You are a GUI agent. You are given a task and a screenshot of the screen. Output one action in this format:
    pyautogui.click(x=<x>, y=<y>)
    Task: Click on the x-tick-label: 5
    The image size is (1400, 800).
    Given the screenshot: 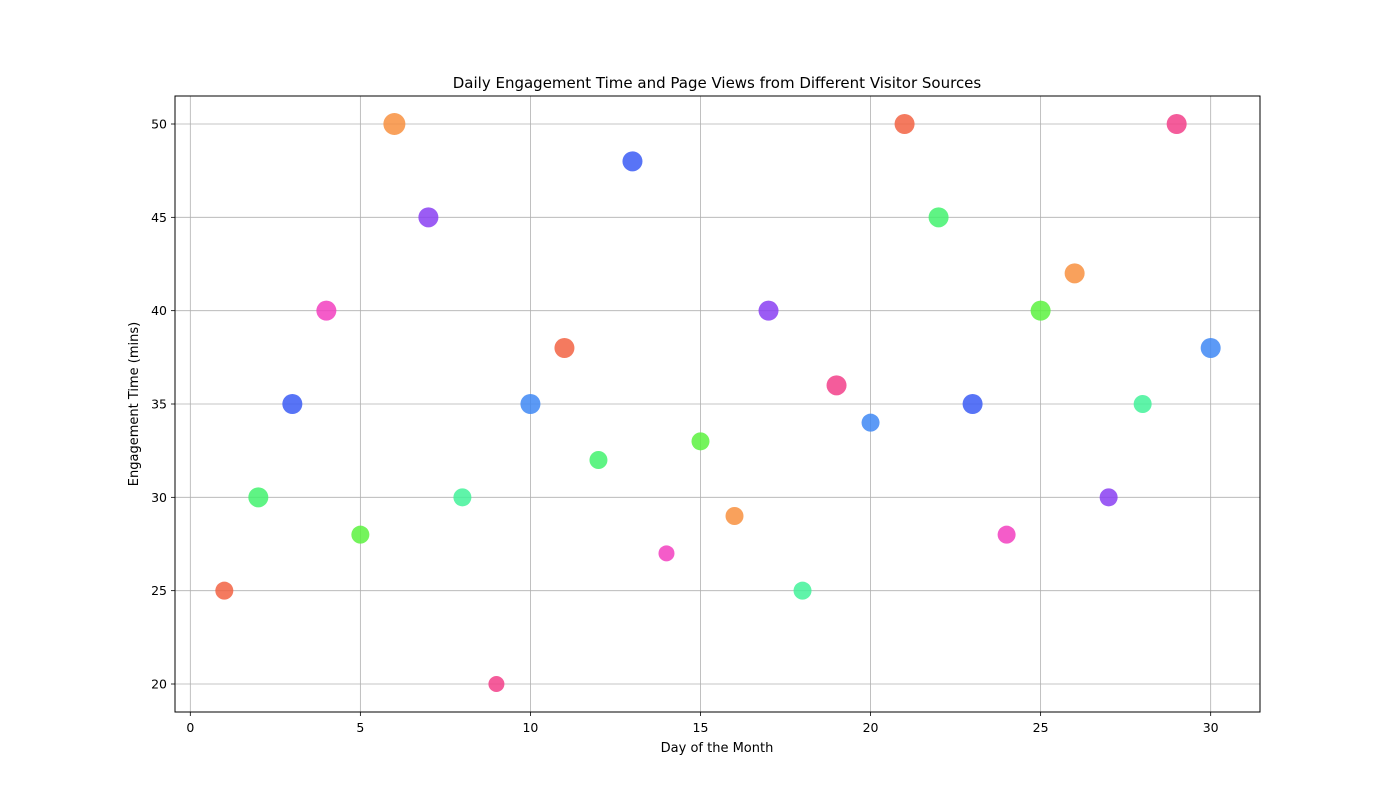 What is the action you would take?
    pyautogui.click(x=360, y=727)
    